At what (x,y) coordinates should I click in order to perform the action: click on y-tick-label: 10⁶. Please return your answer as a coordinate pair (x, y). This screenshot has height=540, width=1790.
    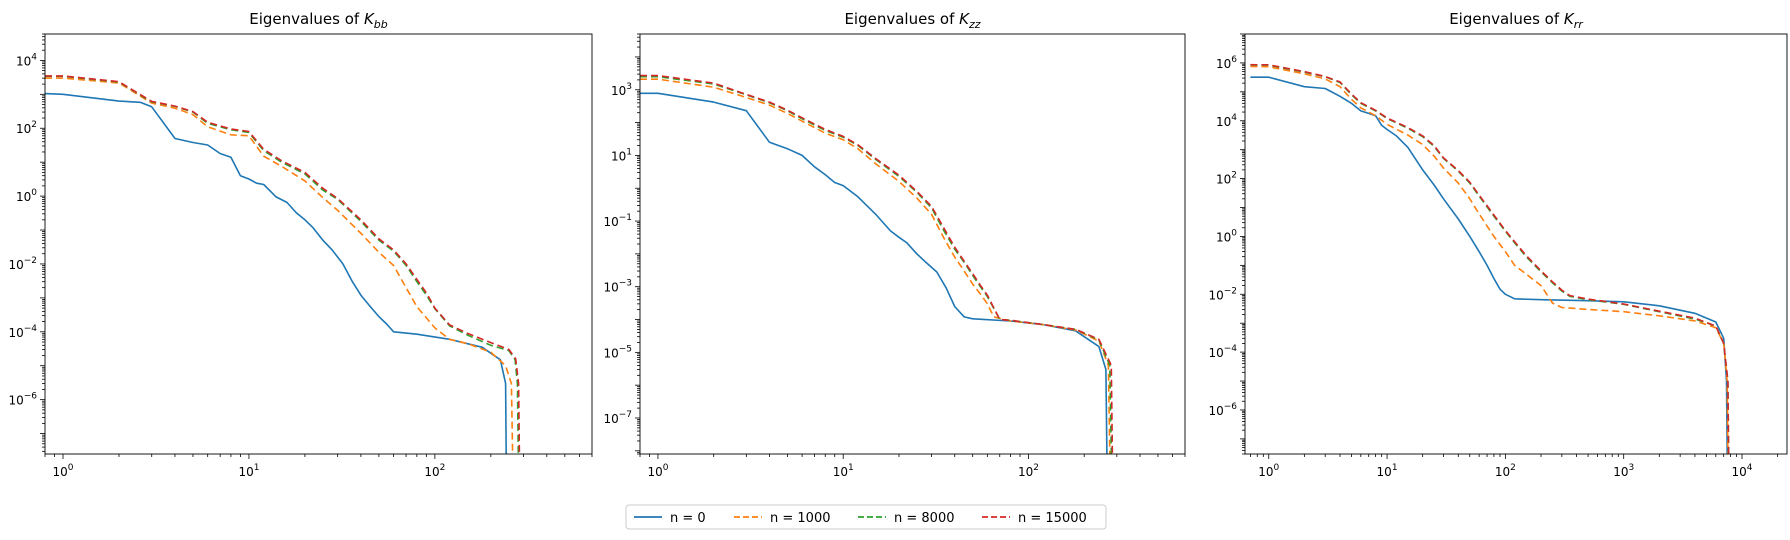
    Looking at the image, I should click on (1226, 63).